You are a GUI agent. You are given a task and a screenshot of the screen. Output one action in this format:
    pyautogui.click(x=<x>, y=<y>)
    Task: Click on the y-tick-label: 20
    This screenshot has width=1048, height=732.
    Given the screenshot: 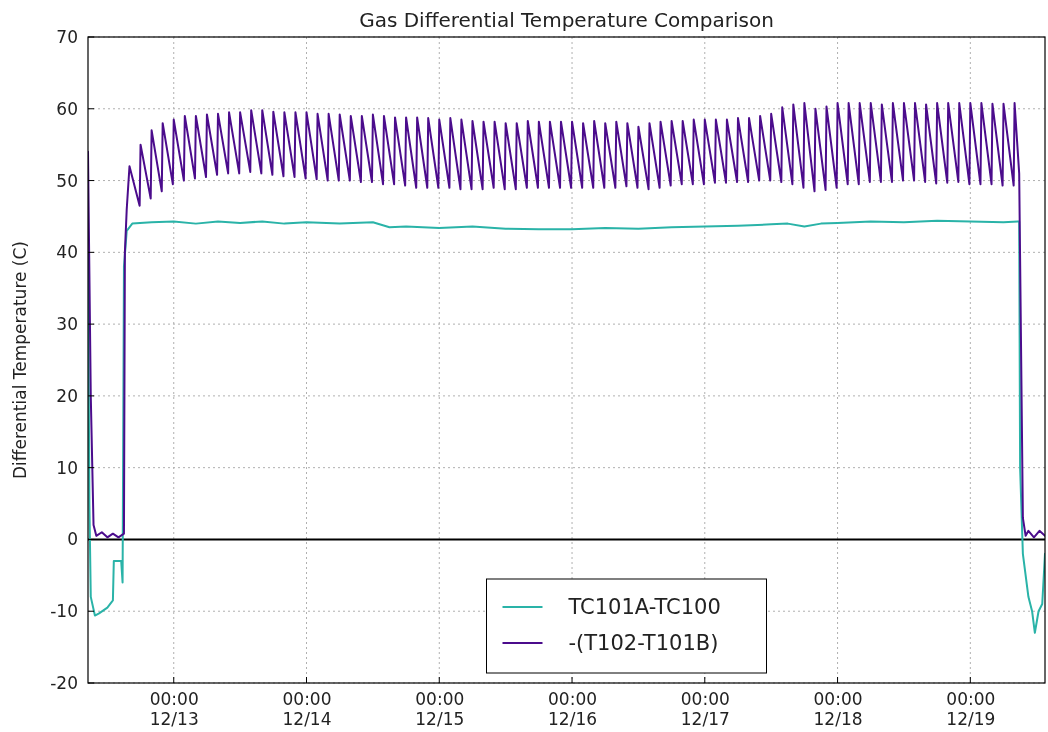 What is the action you would take?
    pyautogui.click(x=67, y=395)
    